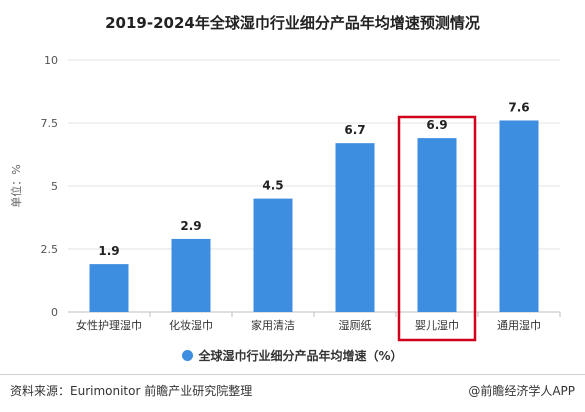 Image resolution: width=585 pixels, height=412 pixels. I want to click on highlight-box, so click(437, 228).